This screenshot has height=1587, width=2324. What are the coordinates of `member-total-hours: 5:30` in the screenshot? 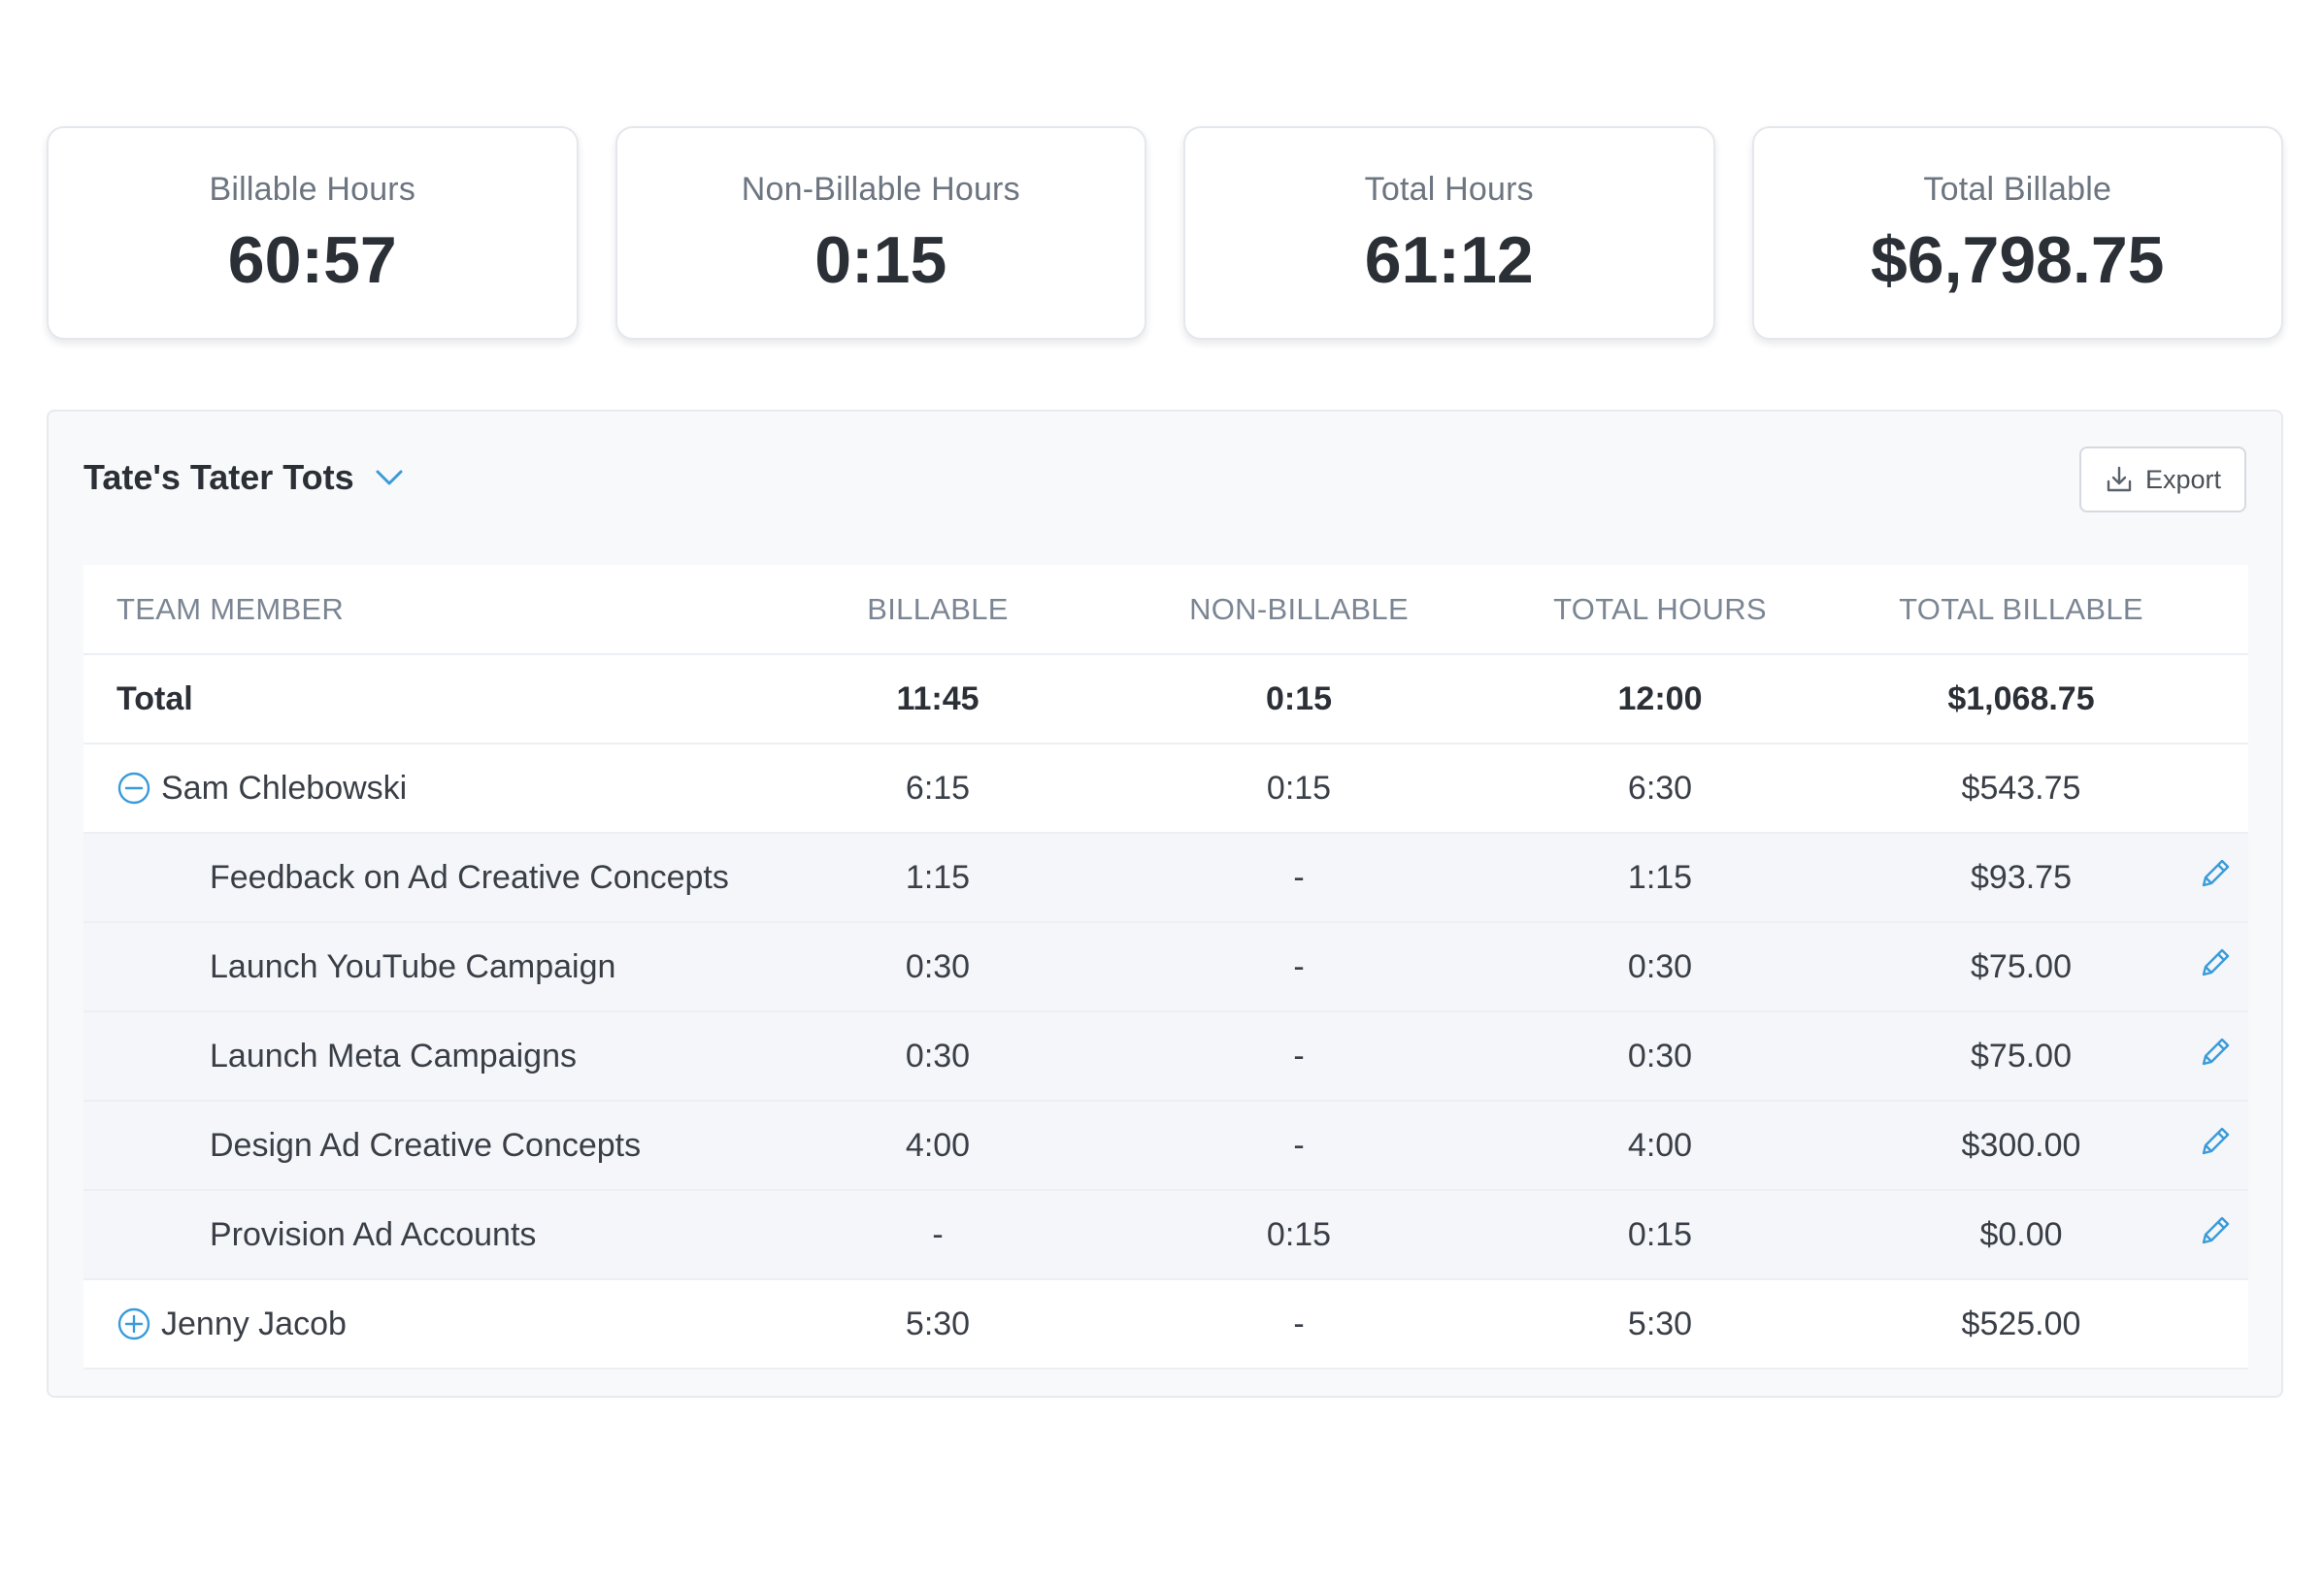 It's located at (1660, 1324).